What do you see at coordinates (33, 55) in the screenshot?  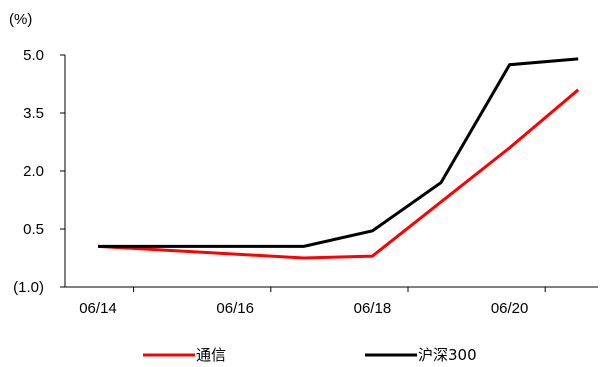 I see `y-tick-label: 5.0` at bounding box center [33, 55].